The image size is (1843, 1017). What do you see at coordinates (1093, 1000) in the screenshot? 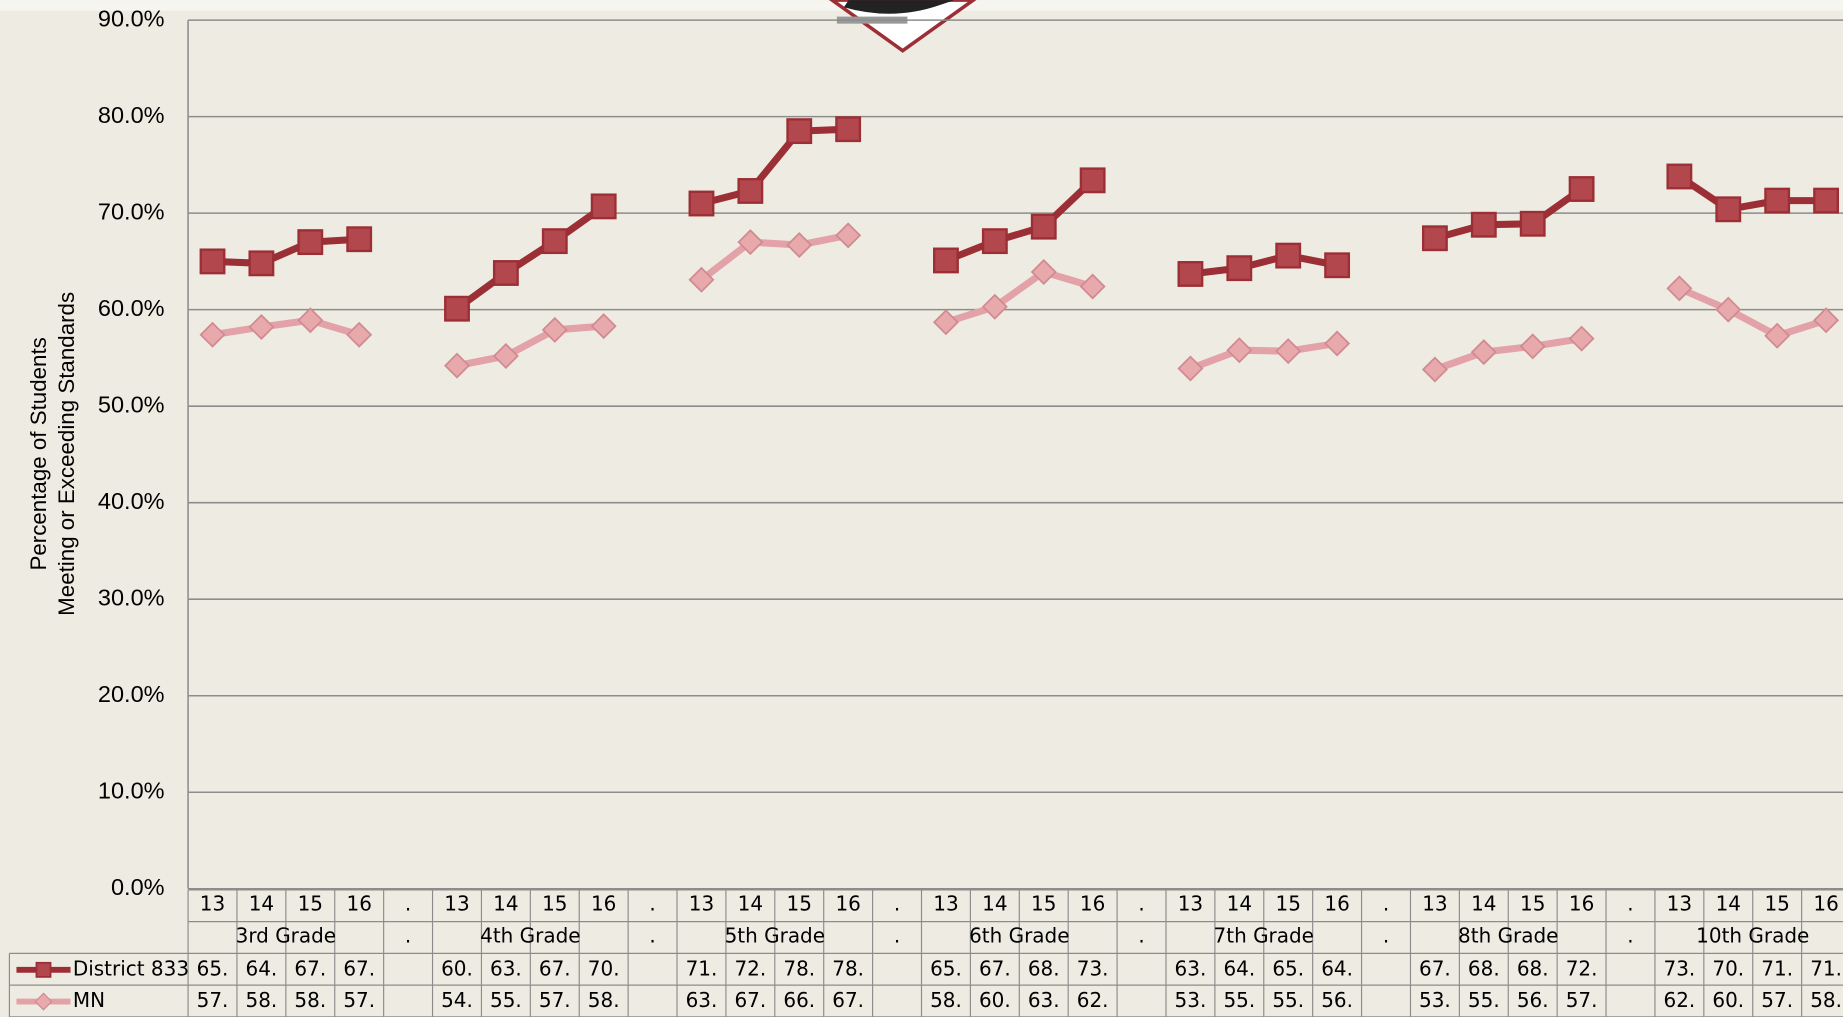
I see `table-value: 62.` at bounding box center [1093, 1000].